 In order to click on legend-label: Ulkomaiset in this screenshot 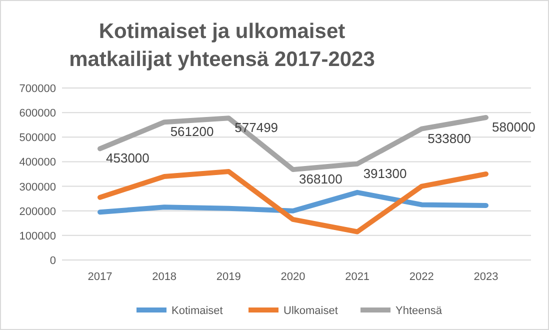, I will do `click(311, 311)`.